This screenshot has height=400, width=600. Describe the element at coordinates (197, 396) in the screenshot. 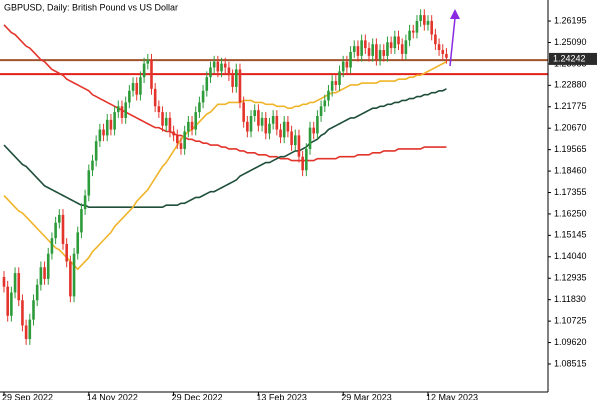

I see `x-tick-label: 29 Dec 2022` at that location.